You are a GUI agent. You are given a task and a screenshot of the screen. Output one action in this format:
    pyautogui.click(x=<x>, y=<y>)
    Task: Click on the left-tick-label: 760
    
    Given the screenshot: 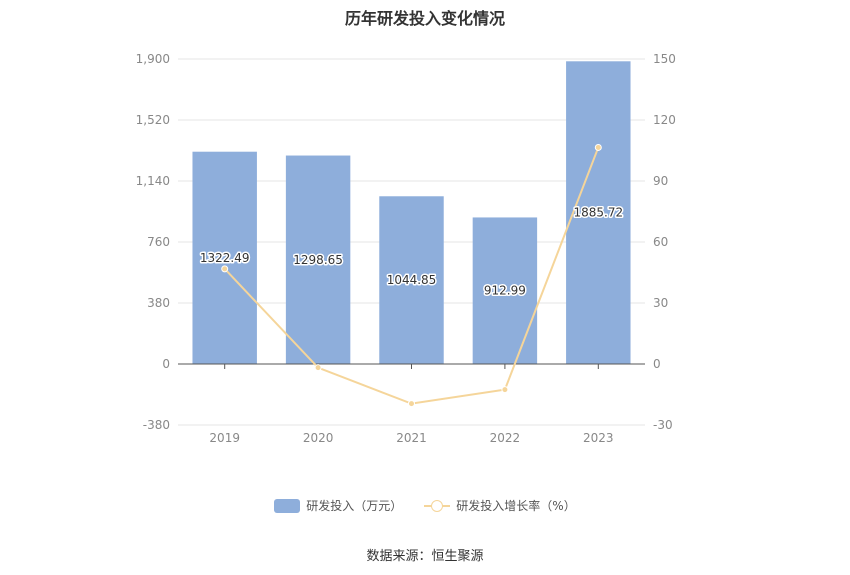 What is the action you would take?
    pyautogui.click(x=158, y=242)
    